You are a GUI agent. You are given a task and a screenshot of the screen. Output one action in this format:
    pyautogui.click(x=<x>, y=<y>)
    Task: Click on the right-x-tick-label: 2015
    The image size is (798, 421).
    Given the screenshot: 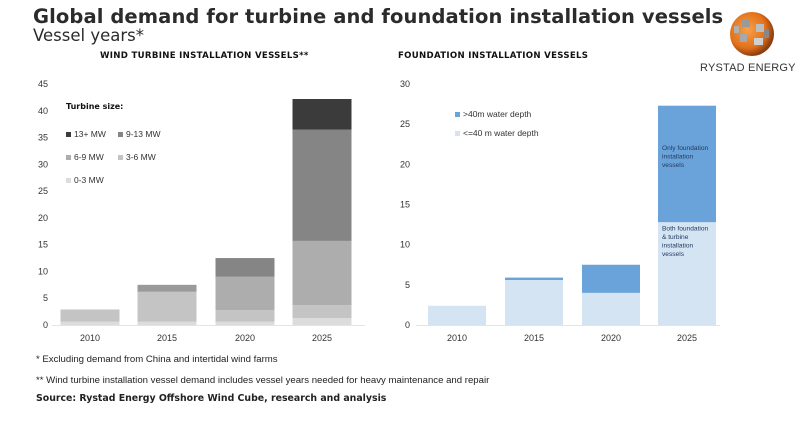 What is the action you would take?
    pyautogui.click(x=534, y=338)
    